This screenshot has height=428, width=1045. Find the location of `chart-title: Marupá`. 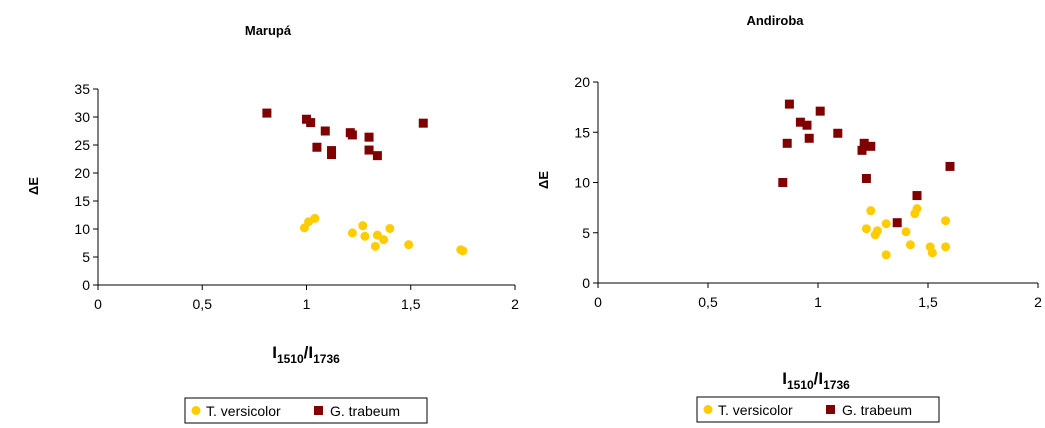

chart-title: Marupá is located at coordinates (268, 30).